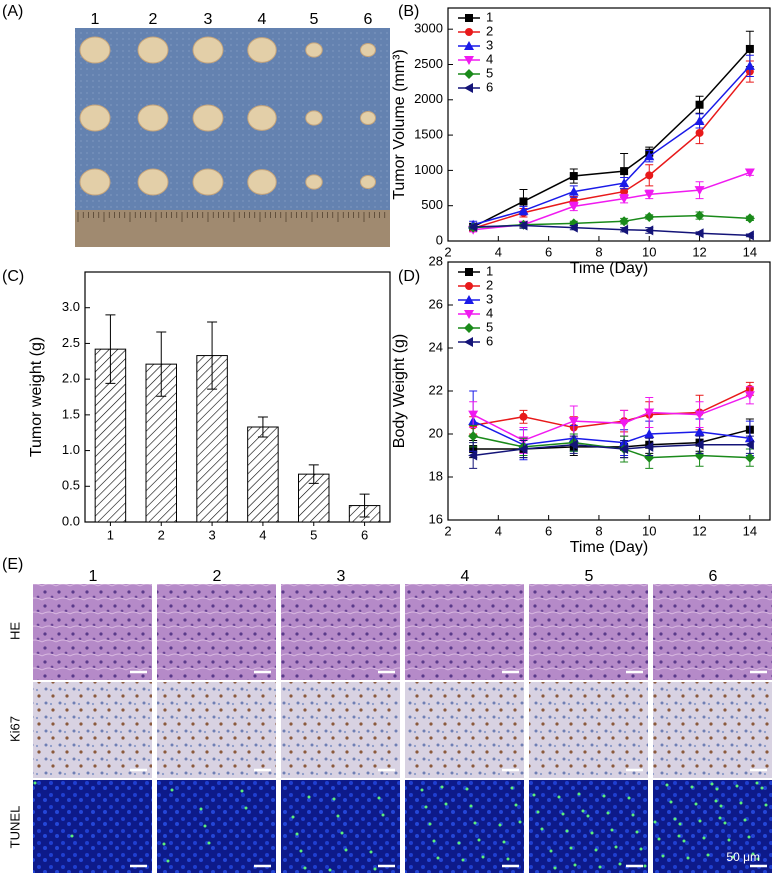 The image size is (777, 873). Describe the element at coordinates (399, 124) in the screenshot. I see `y-axis-label: Tumor Volume (mm³)` at that location.